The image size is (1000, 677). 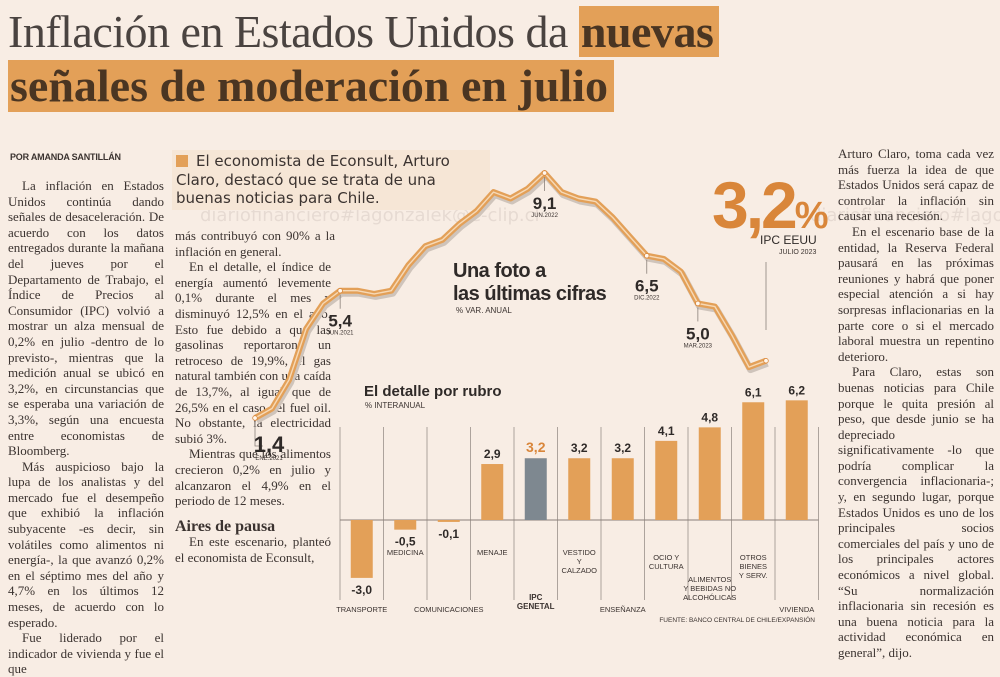 What do you see at coordinates (544, 216) in the screenshot?
I see `annotation-date: JUN.2022` at bounding box center [544, 216].